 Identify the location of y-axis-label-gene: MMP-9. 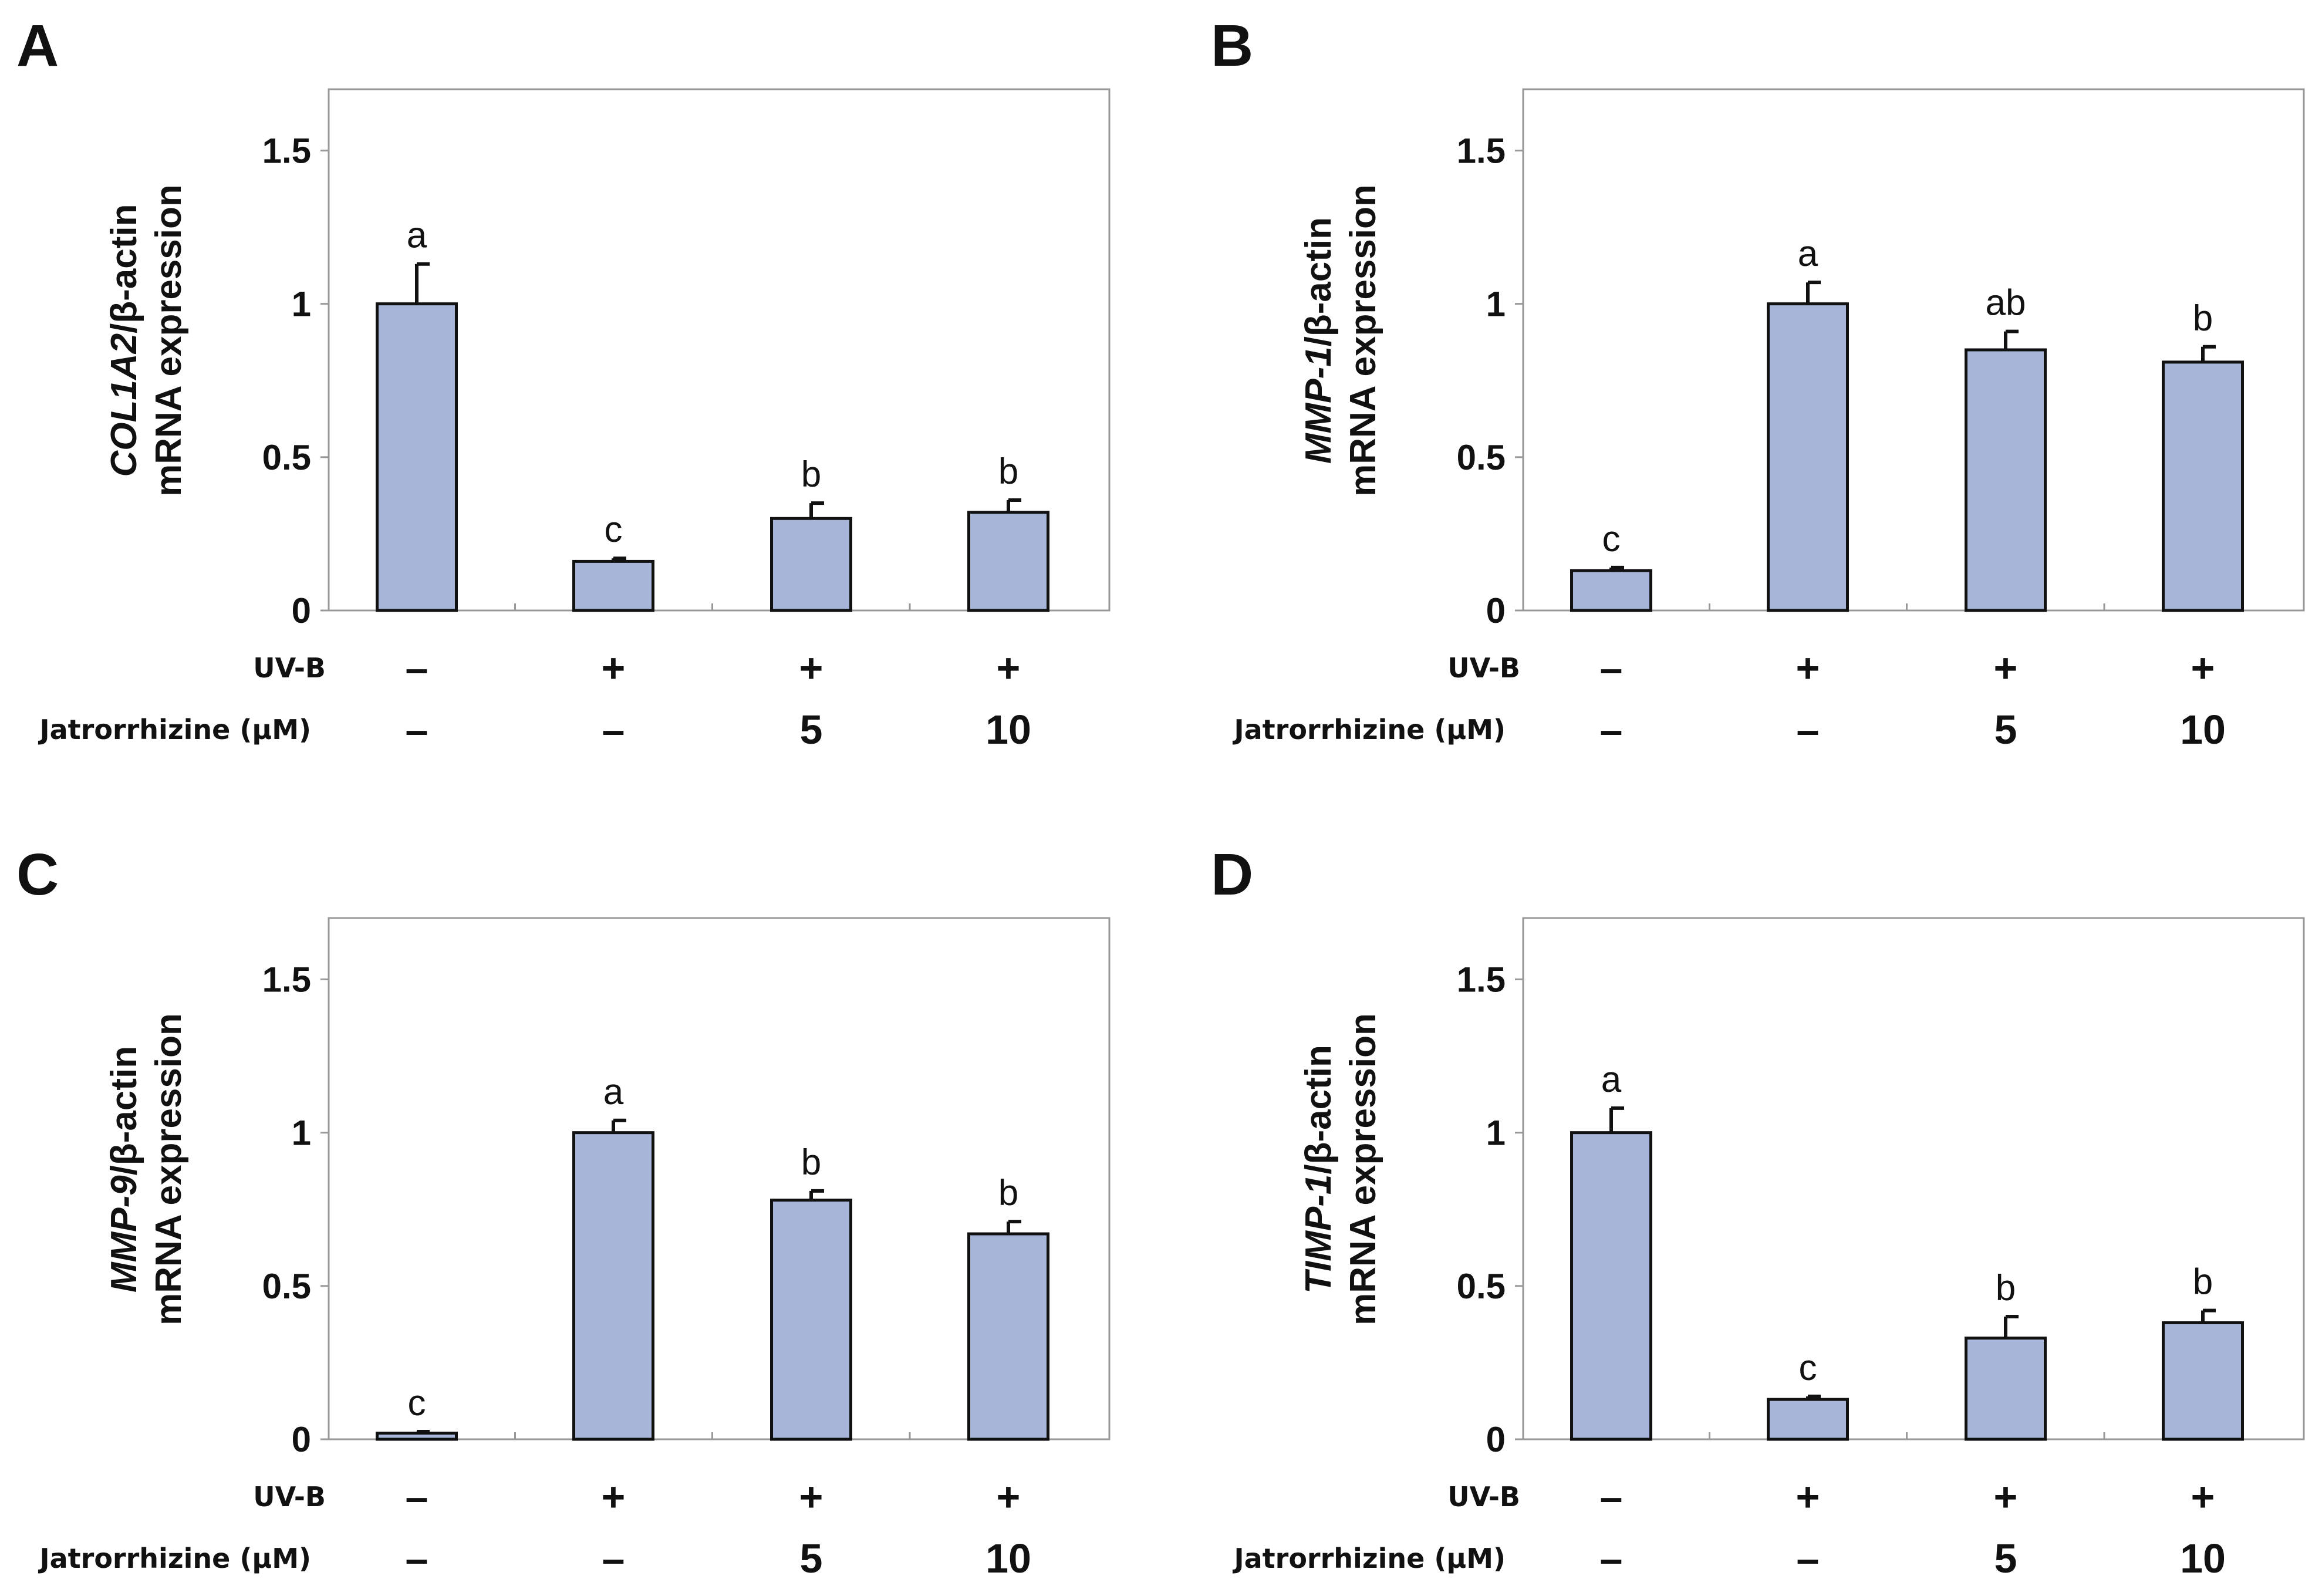
(124, 1234).